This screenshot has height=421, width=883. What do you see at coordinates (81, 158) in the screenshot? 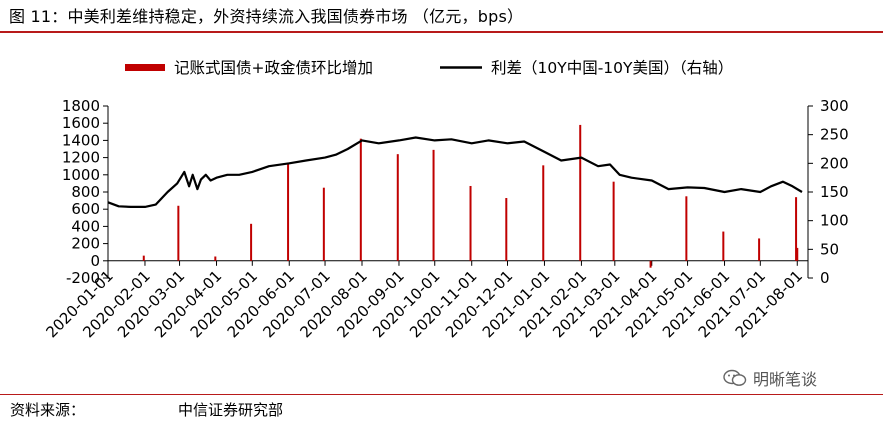
I see `left-axis-tick-label: 1200` at bounding box center [81, 158].